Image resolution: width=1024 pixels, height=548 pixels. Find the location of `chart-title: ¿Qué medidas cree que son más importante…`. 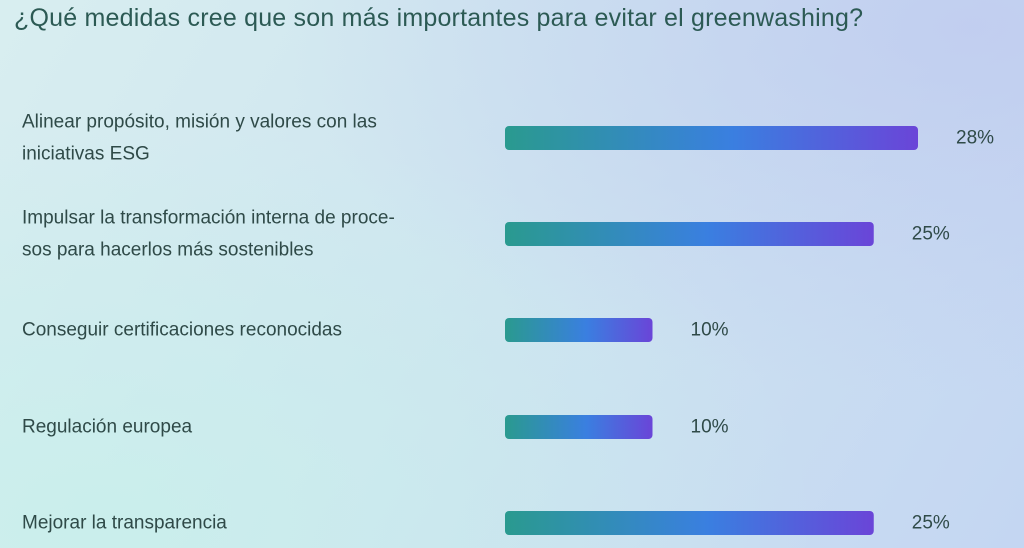

chart-title: ¿Qué medidas cree que son más importante… is located at coordinates (439, 18).